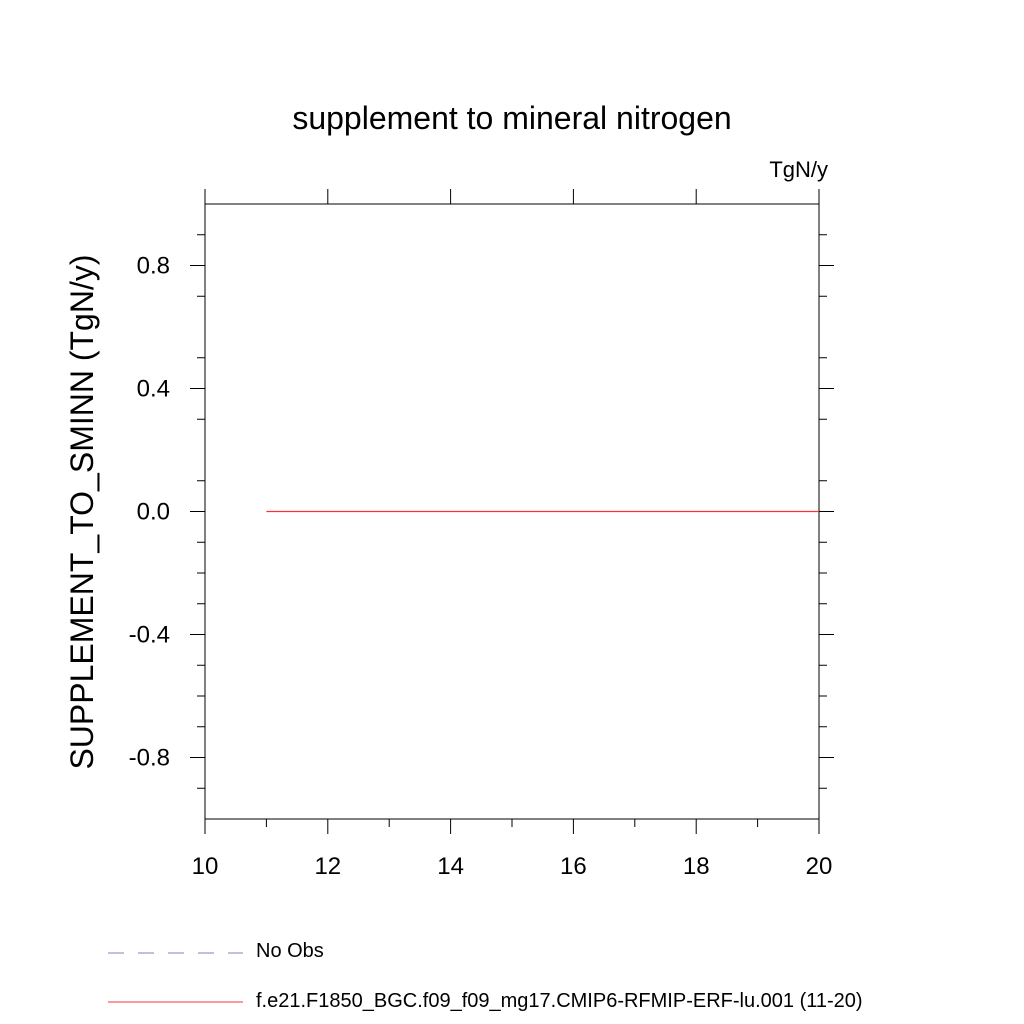 The height and width of the screenshot is (1024, 1024). I want to click on x-tick-label: 10, so click(205, 866).